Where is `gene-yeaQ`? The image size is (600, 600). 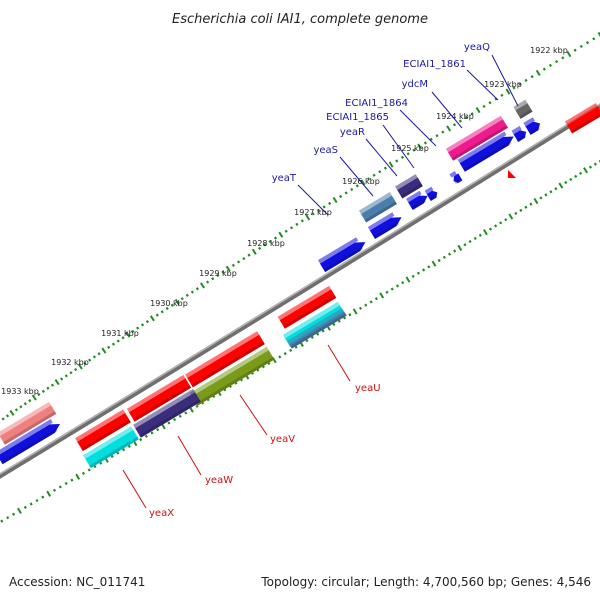 gene-yeaQ is located at coordinates (523, 109).